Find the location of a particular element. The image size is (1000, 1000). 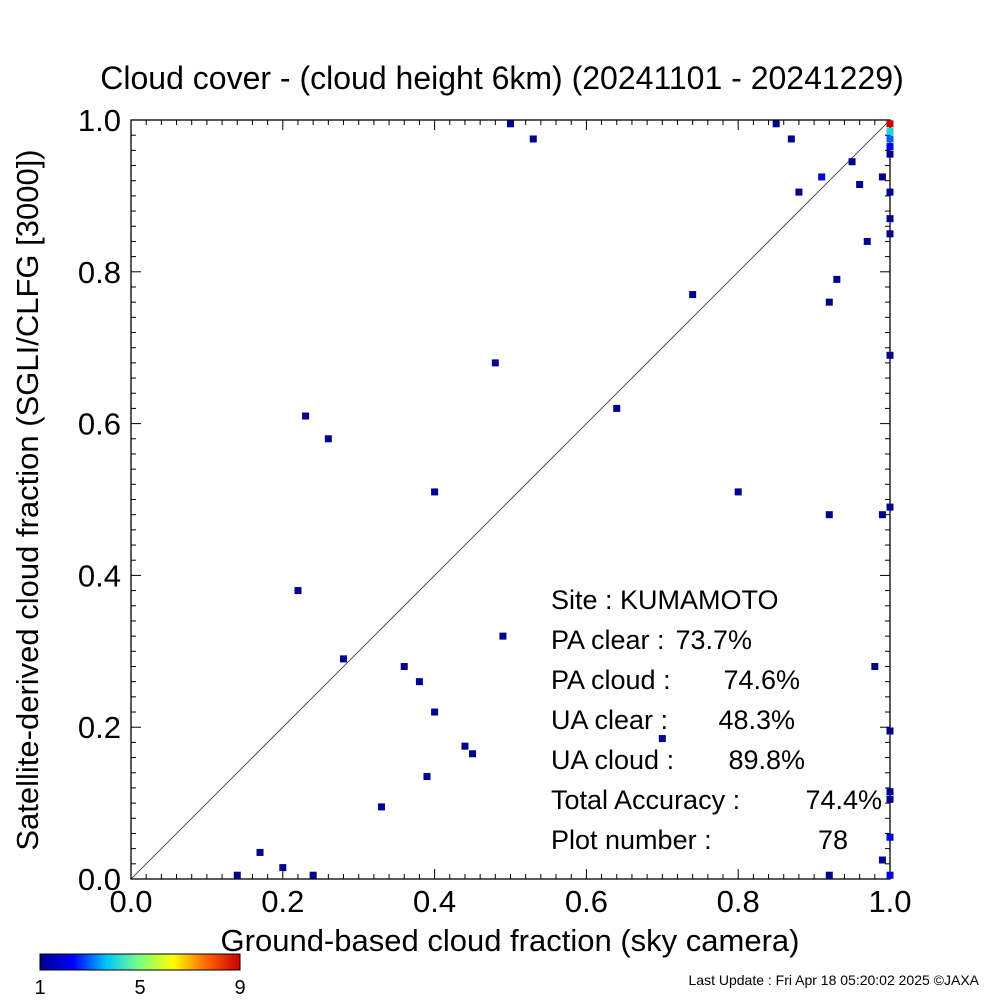

colorbar-tick-labels: 1 5 9 is located at coordinates (139, 988).